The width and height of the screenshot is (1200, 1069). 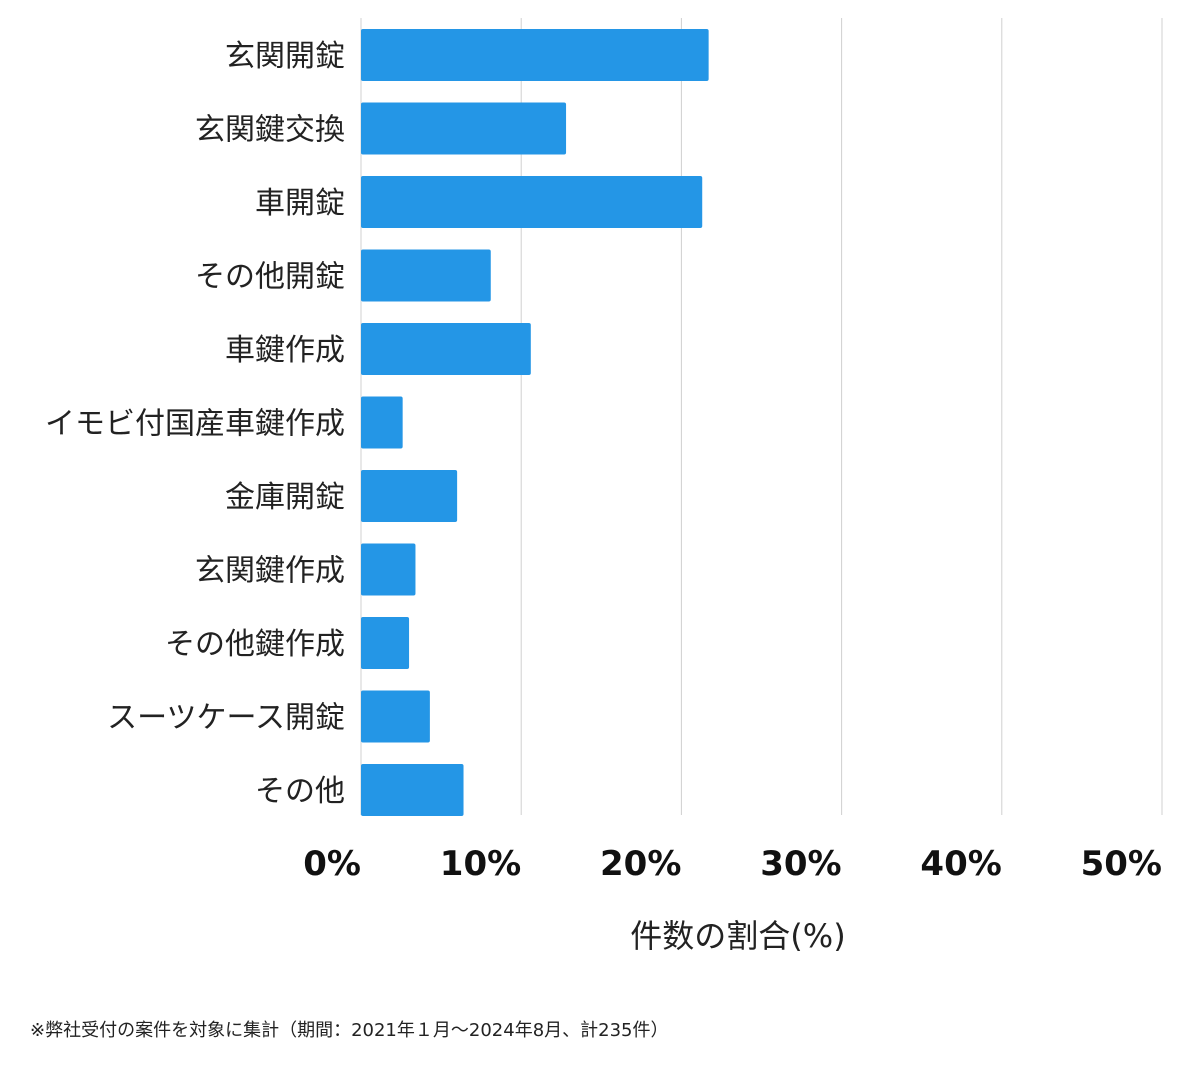 What do you see at coordinates (270, 571) in the screenshot?
I see `category-label: 玄関鍵作成` at bounding box center [270, 571].